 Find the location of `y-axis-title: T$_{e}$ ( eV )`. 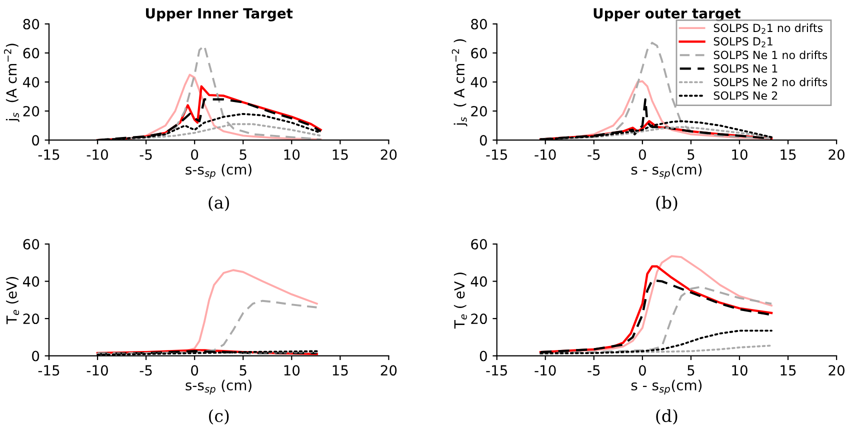

y-axis-title: T$_{e}$ ( eV ) is located at coordinates (460, 300).